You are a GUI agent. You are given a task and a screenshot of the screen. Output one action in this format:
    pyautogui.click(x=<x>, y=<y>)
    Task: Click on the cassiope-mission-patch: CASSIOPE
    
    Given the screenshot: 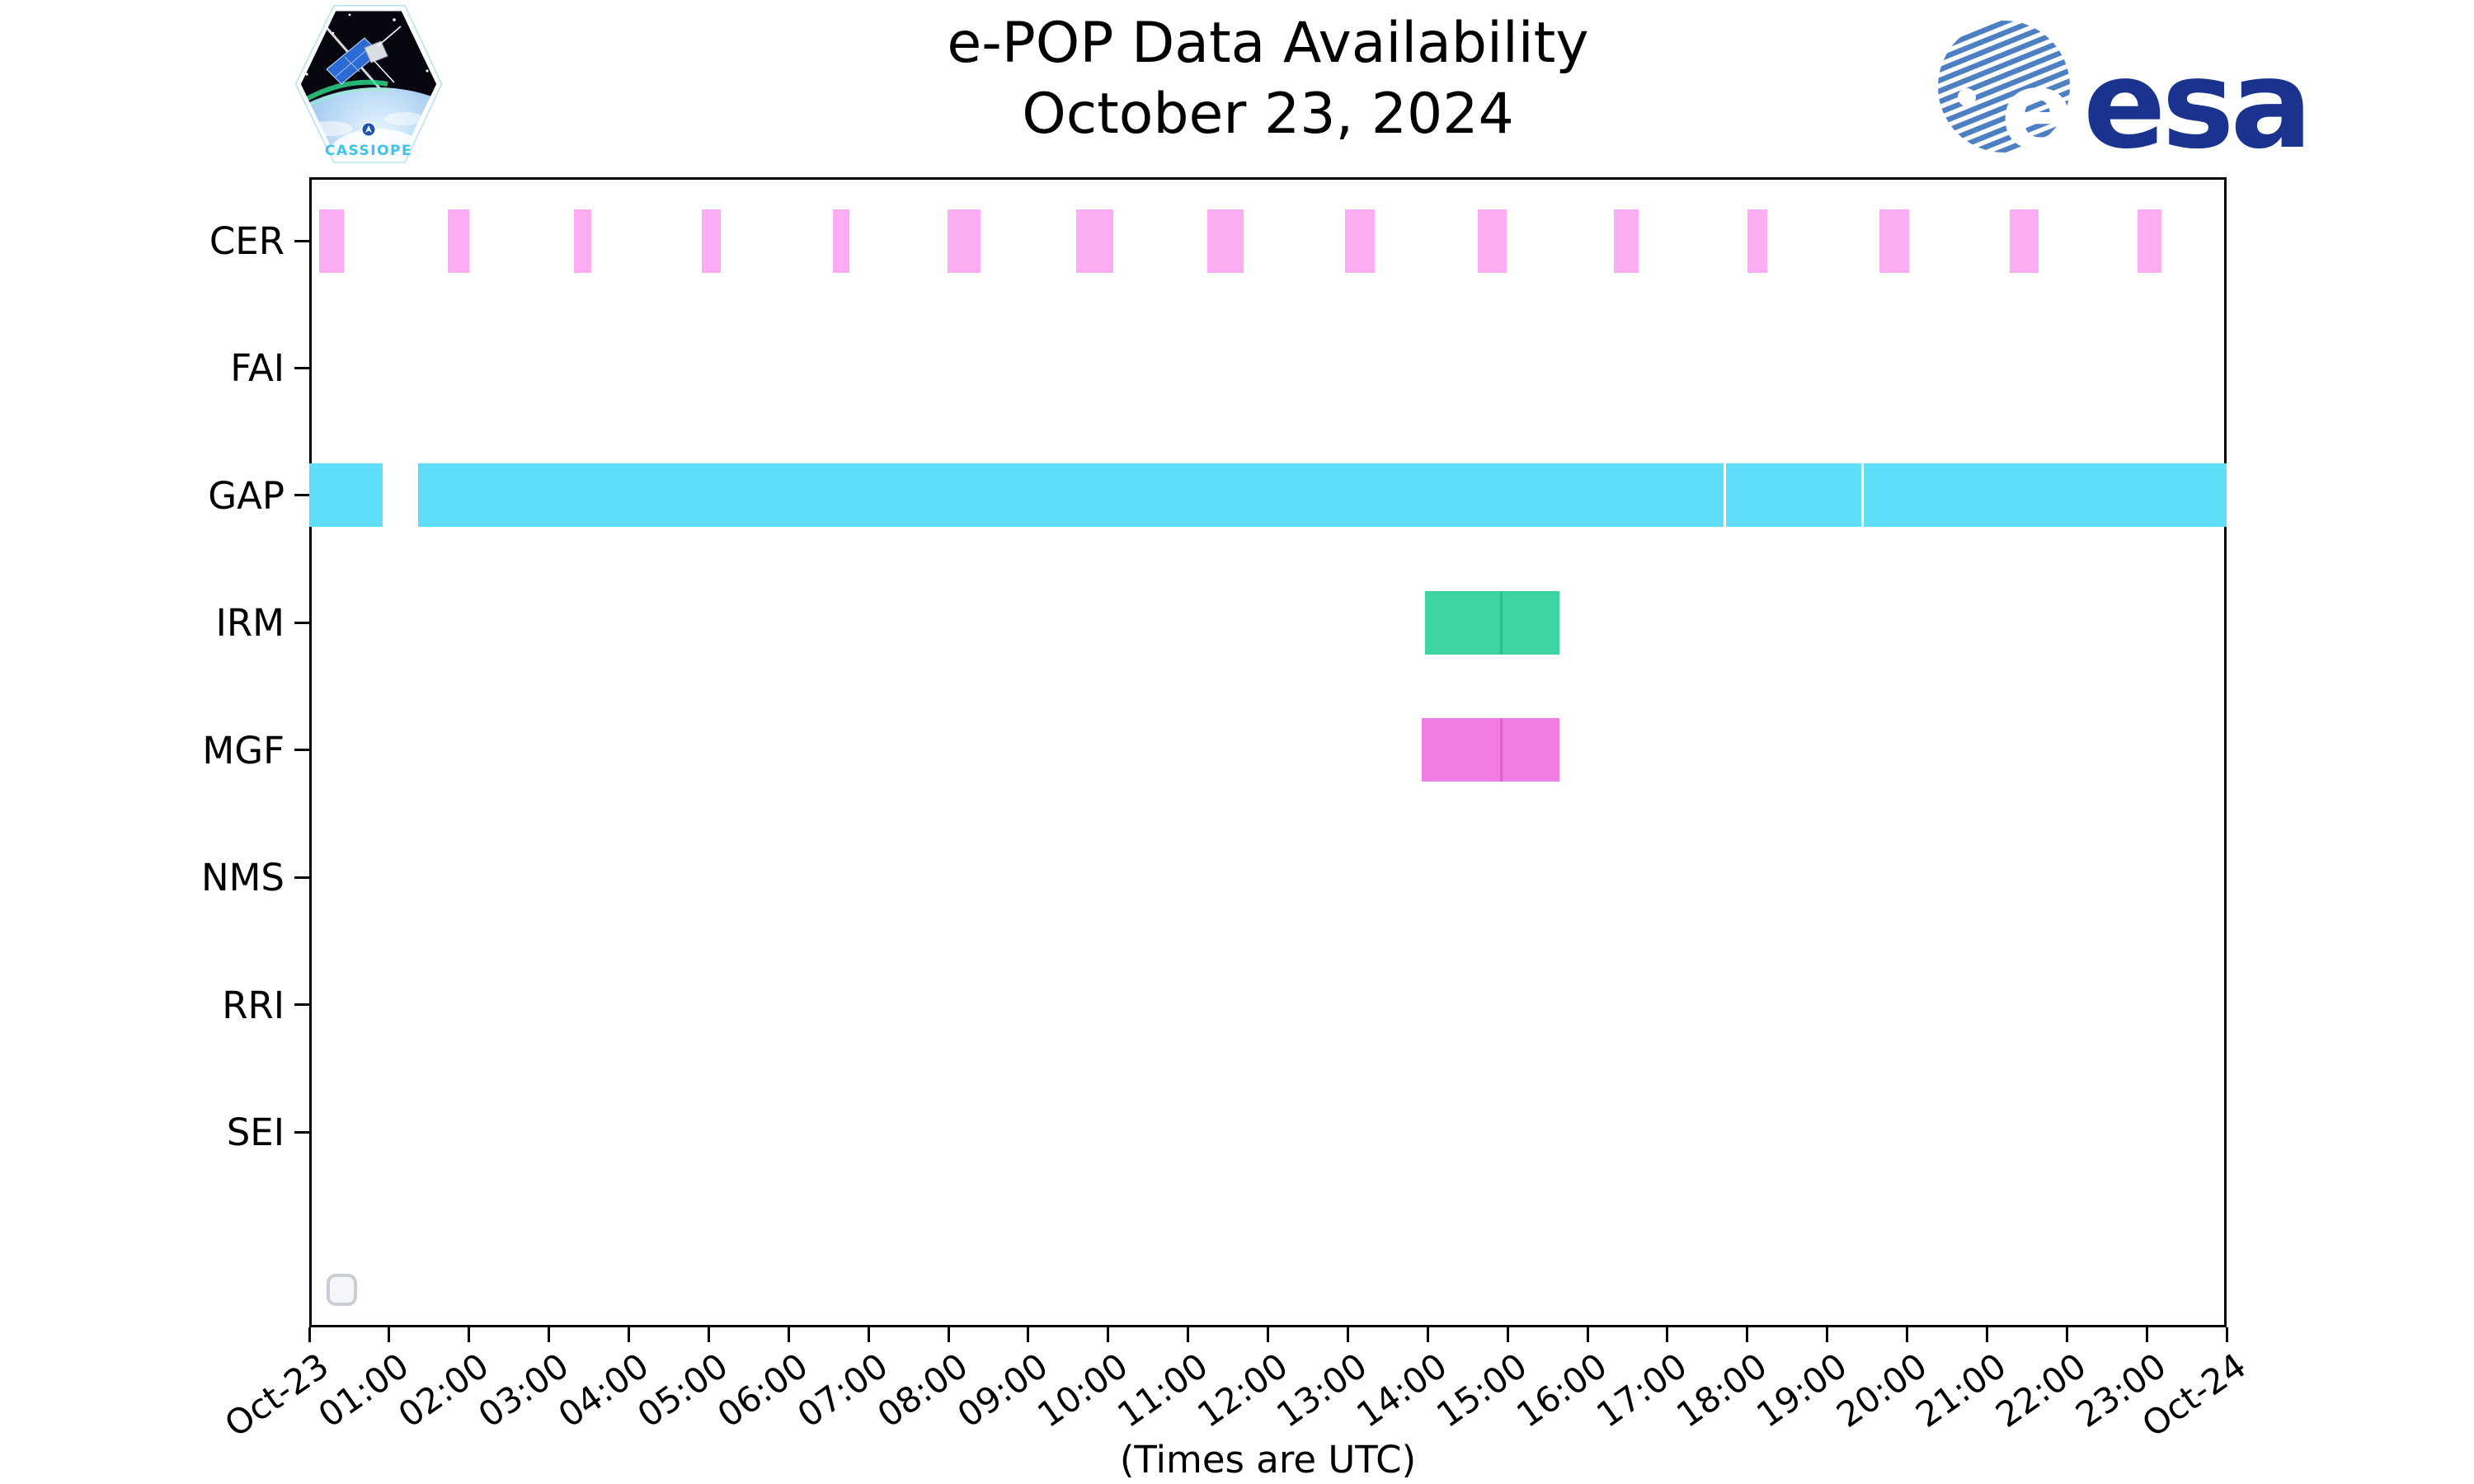 What is the action you would take?
    pyautogui.click(x=368, y=84)
    